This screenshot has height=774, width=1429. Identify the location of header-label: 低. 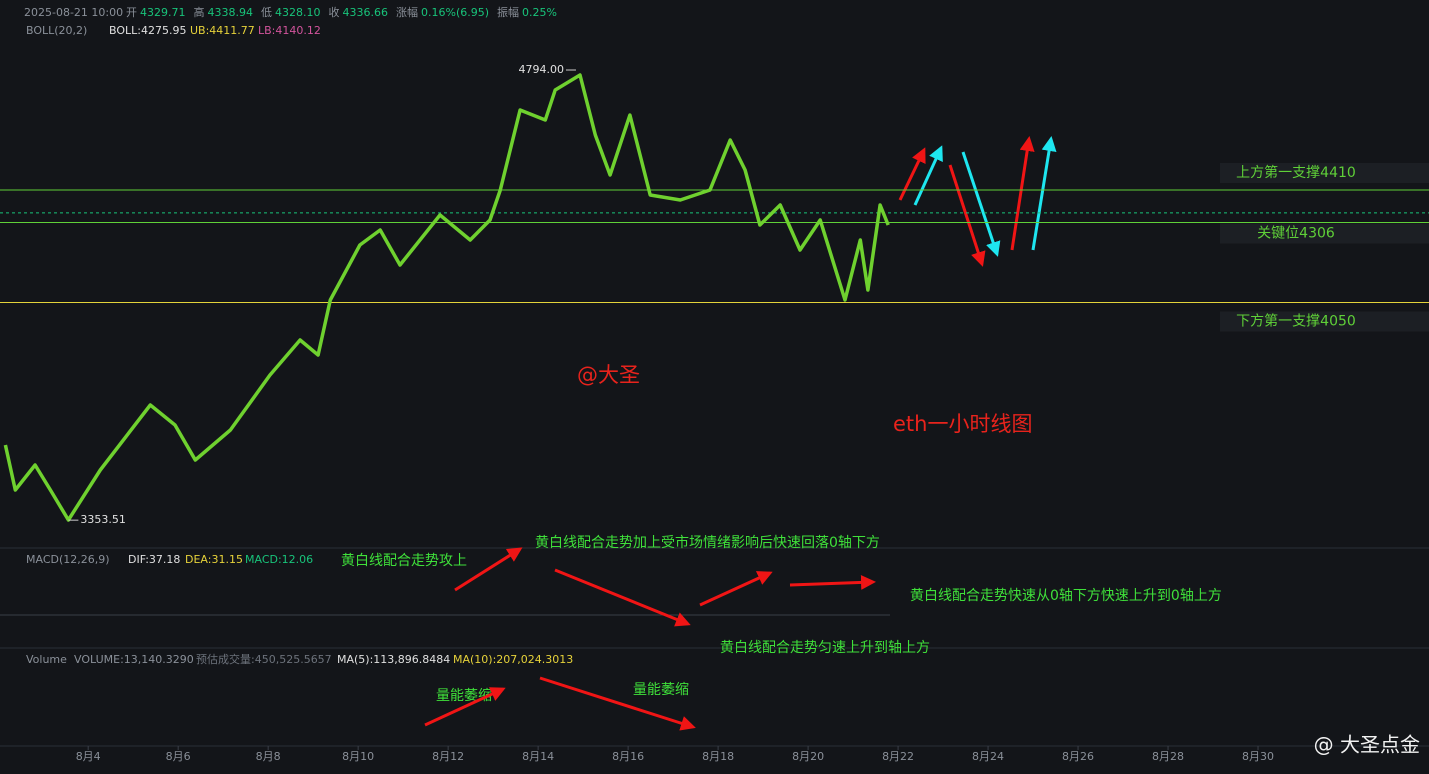
(266, 12).